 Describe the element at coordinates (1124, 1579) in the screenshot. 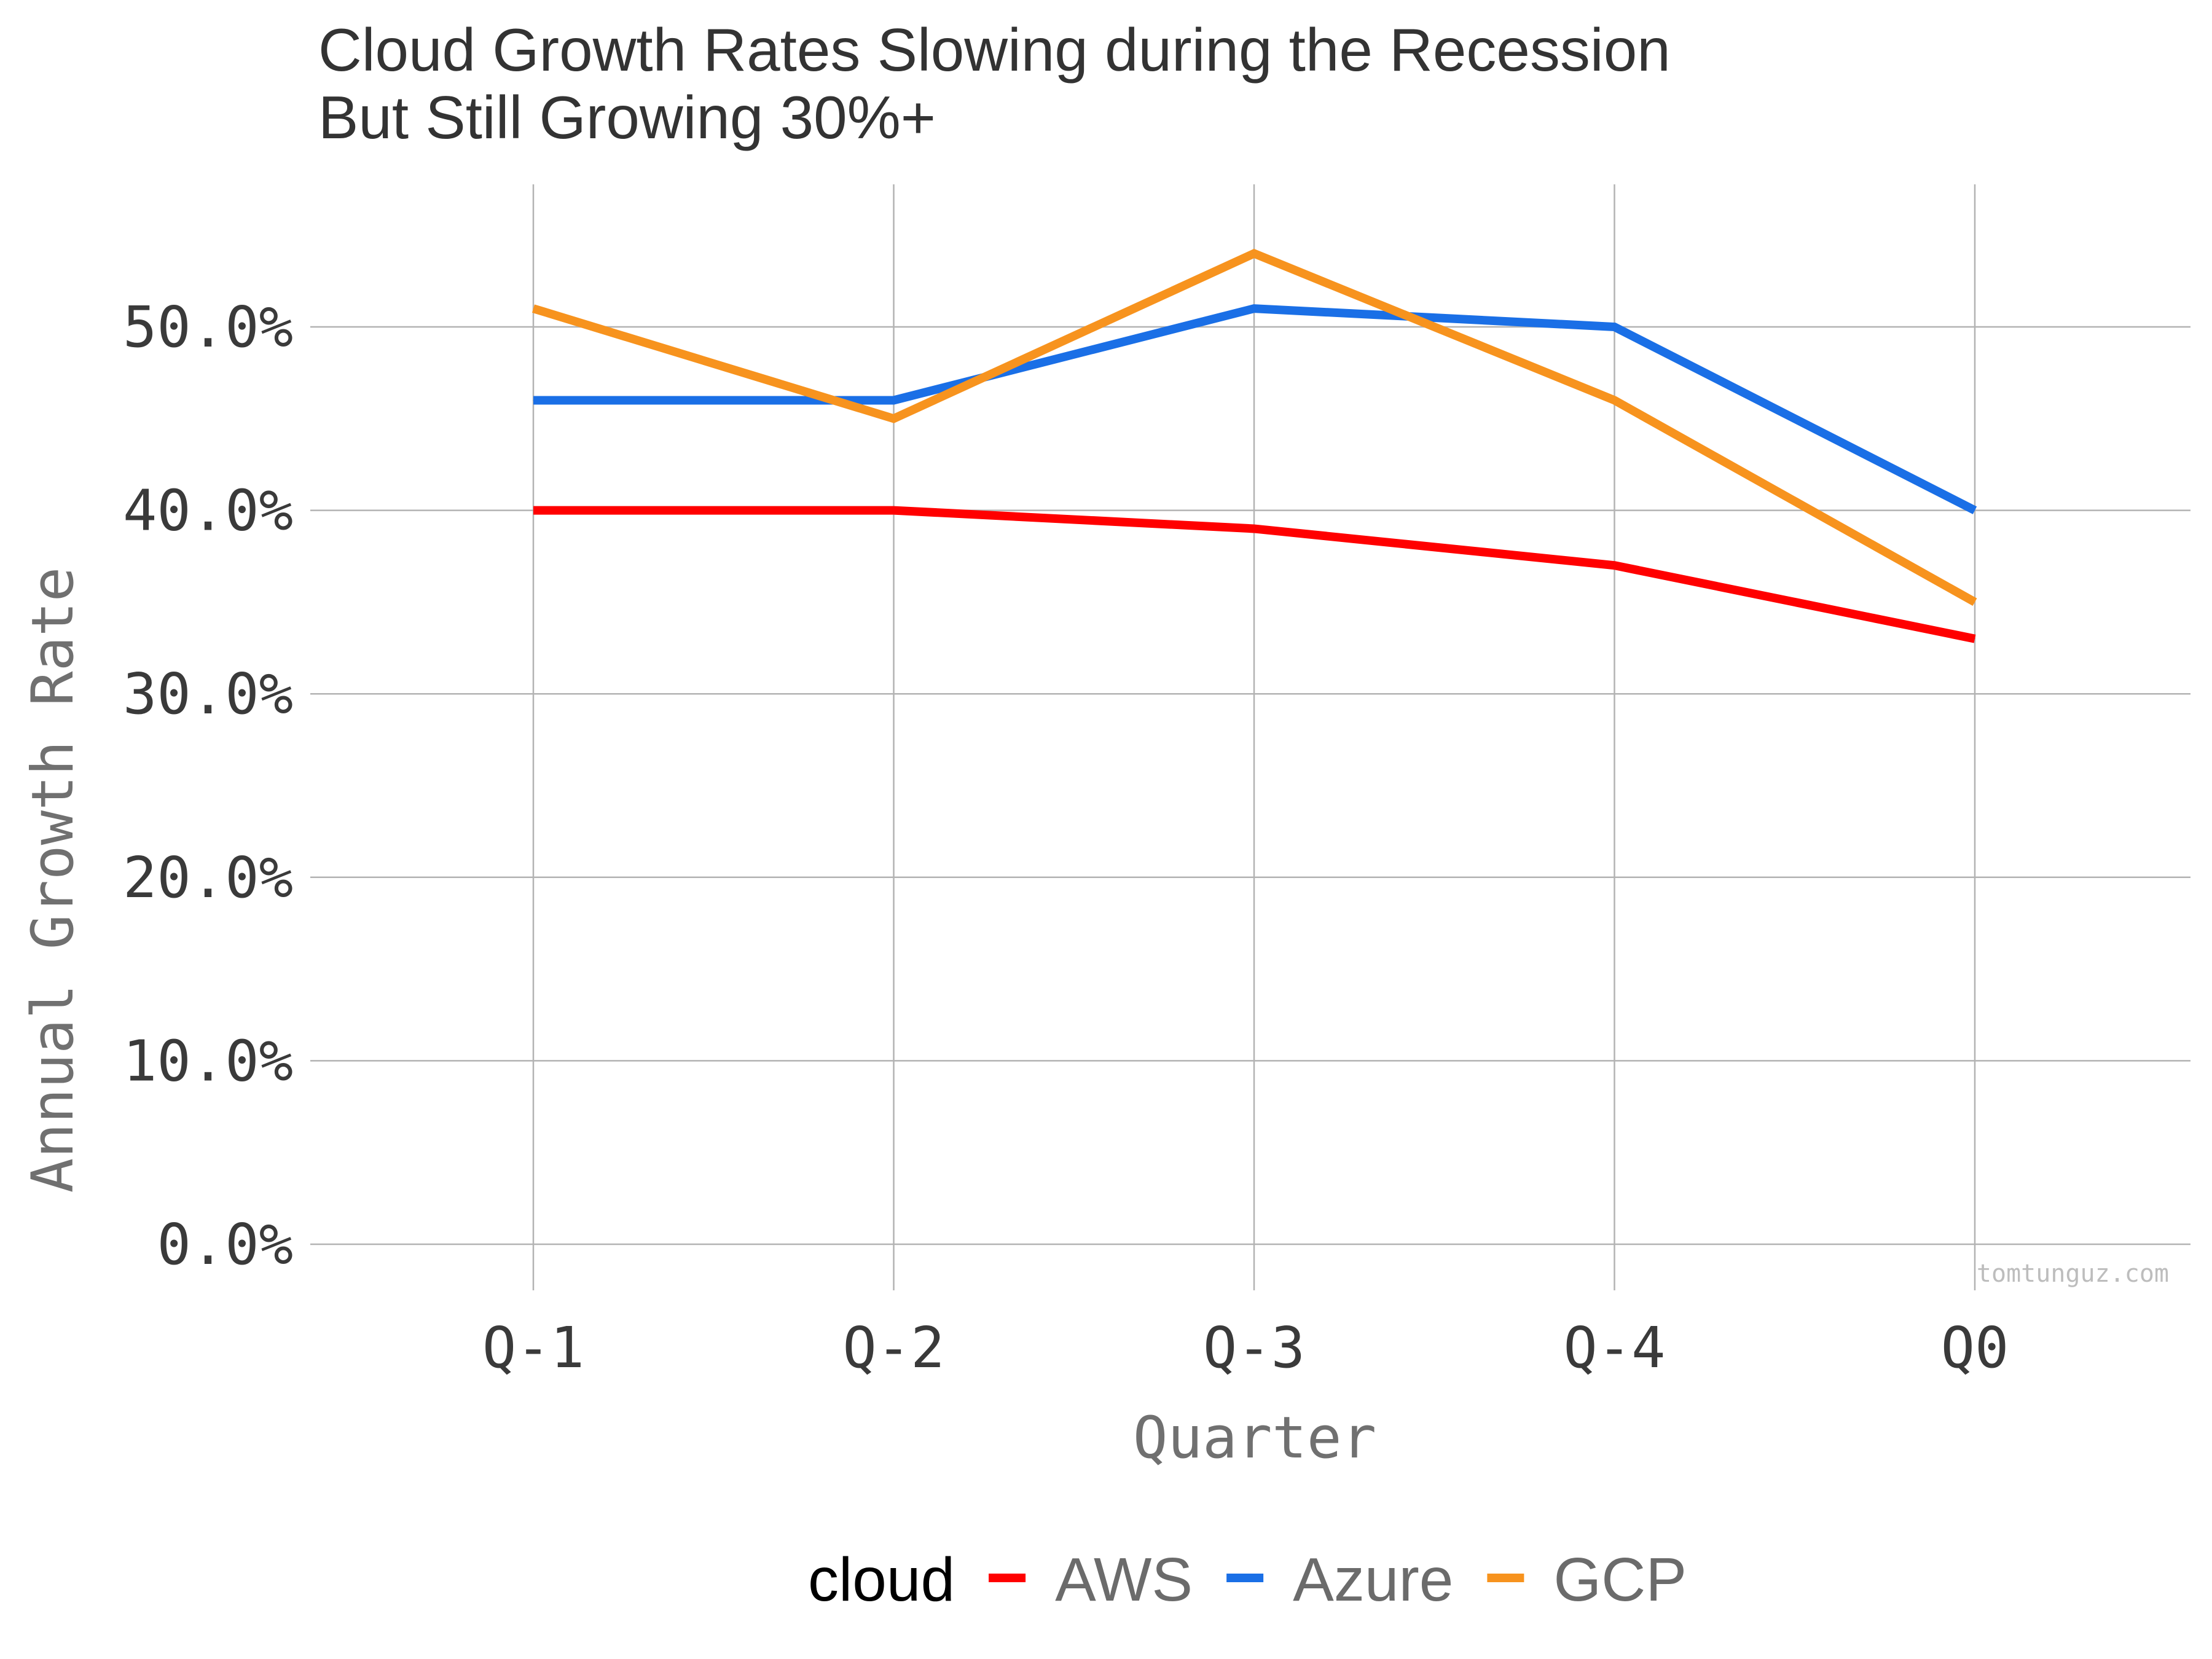

I see `legend-label-aws: AWS` at that location.